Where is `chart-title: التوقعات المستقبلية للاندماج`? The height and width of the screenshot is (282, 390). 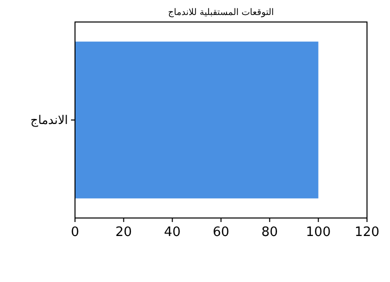
chart-title: التوقعات المستقبلية للاندماج is located at coordinates (221, 13).